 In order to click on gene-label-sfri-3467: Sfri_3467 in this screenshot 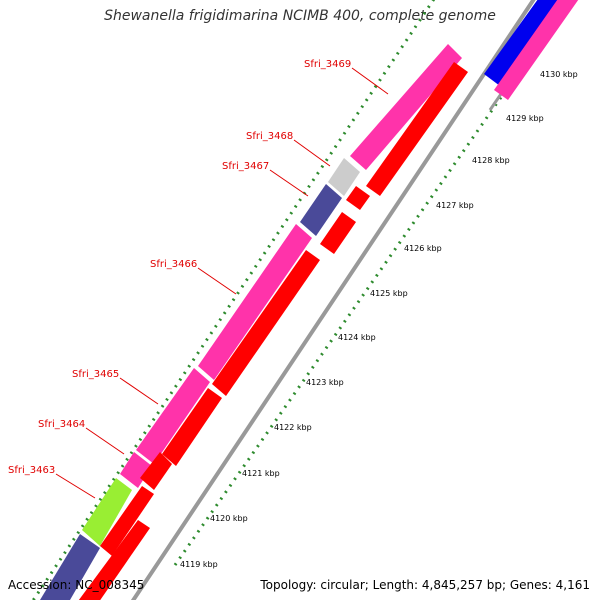, I will do `click(245, 166)`.